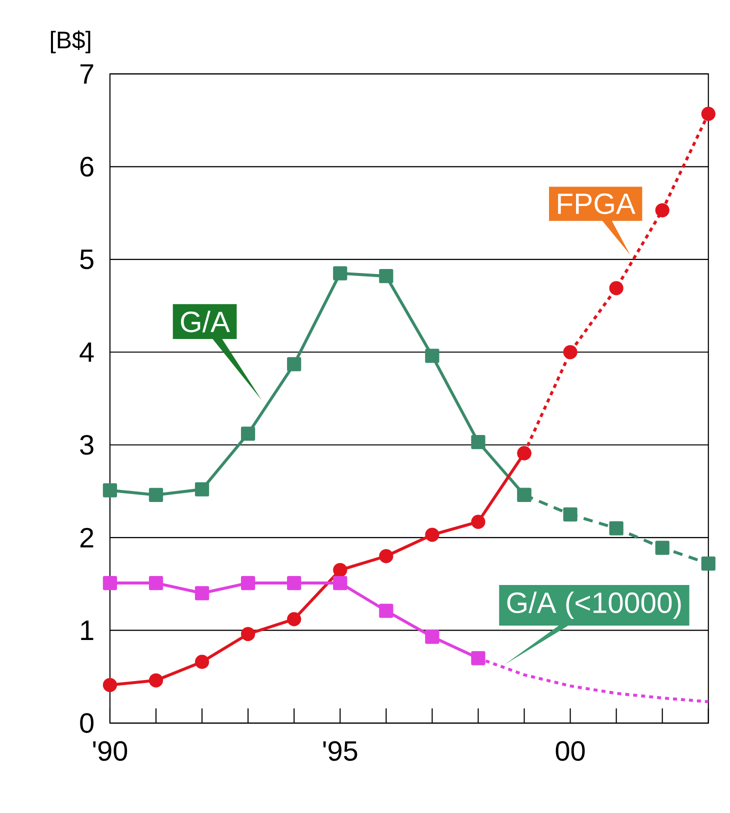  What do you see at coordinates (109, 751) in the screenshot?
I see `x-tick-label: '90` at bounding box center [109, 751].